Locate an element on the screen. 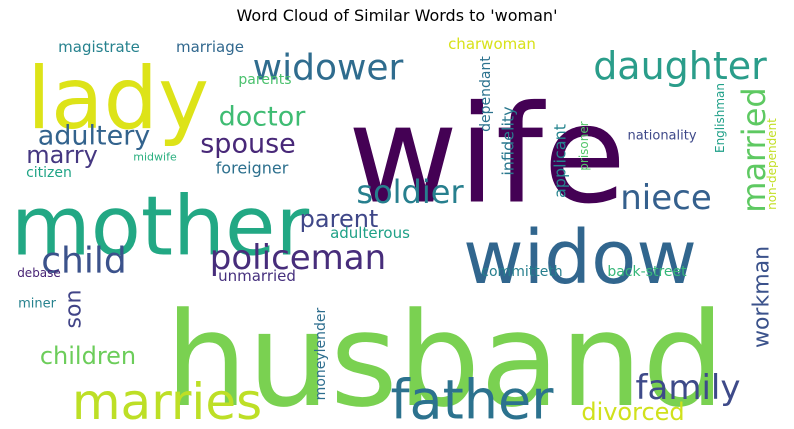 The width and height of the screenshot is (794, 429). word-divorced: divorced is located at coordinates (632, 411).